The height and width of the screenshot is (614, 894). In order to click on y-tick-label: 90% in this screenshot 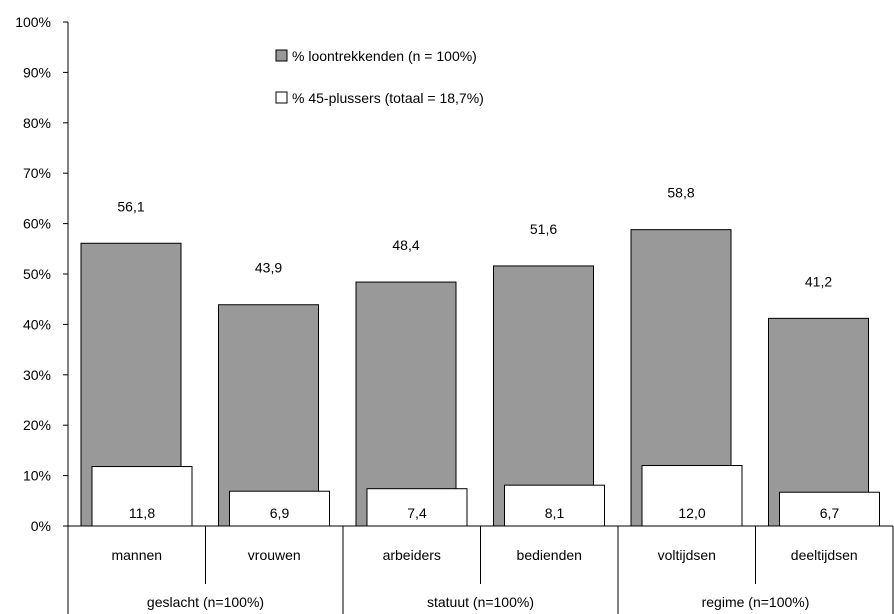, I will do `click(37, 72)`.